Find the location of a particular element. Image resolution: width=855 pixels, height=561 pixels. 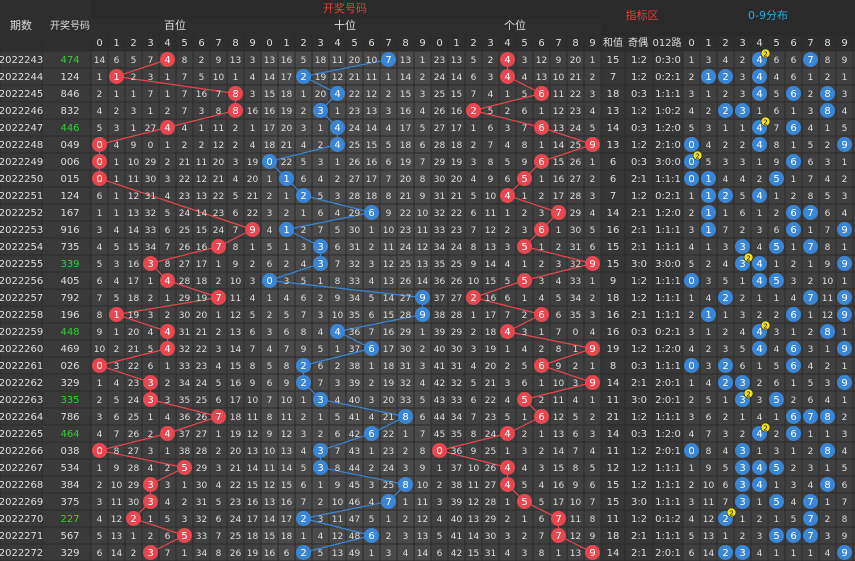

tens-miss-count: 3 is located at coordinates (338, 384).